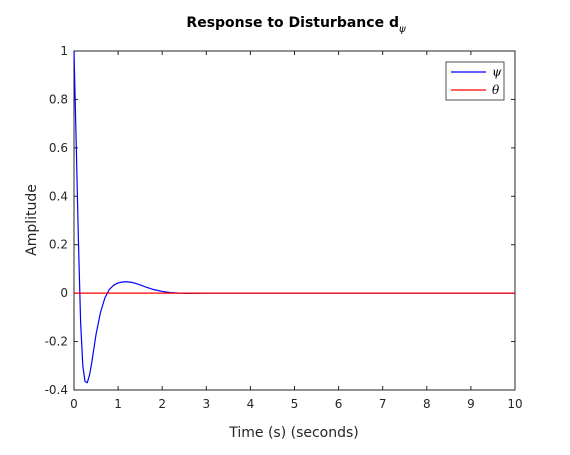  What do you see at coordinates (58, 196) in the screenshot?
I see `y-tick-label: 0.4` at bounding box center [58, 196].